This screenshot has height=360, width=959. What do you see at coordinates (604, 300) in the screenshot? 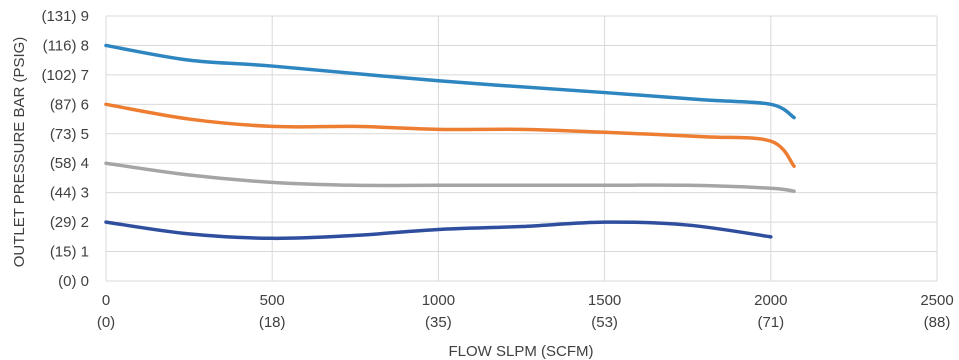
I see `x-tick-label: 1500` at bounding box center [604, 300].